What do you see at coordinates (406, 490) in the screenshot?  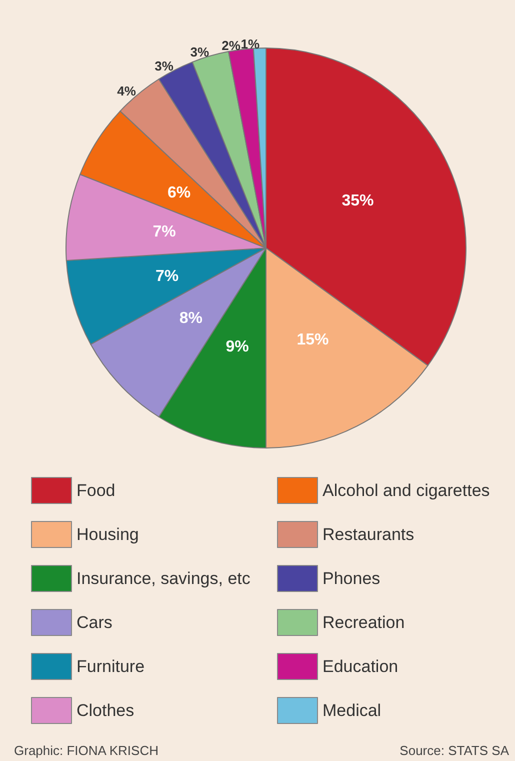 I see `legend-label: Alcohol and cigarettes` at bounding box center [406, 490].